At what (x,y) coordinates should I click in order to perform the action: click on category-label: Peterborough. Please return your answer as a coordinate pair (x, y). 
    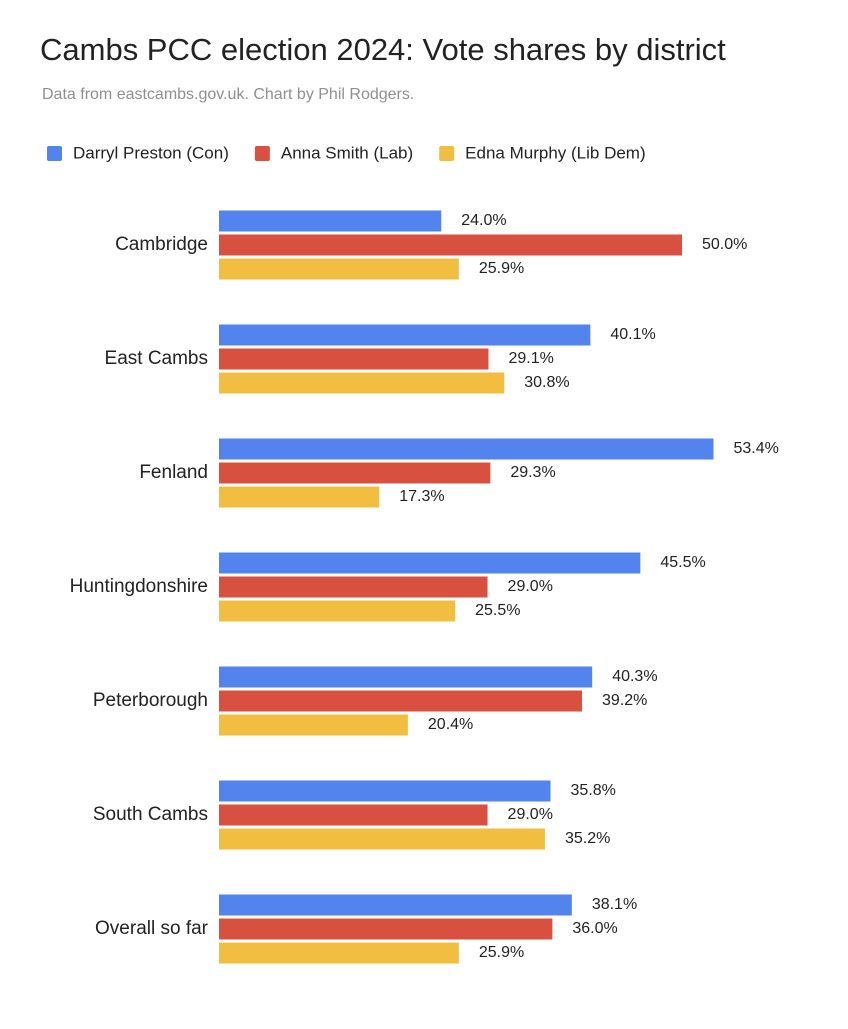
    Looking at the image, I should click on (150, 700).